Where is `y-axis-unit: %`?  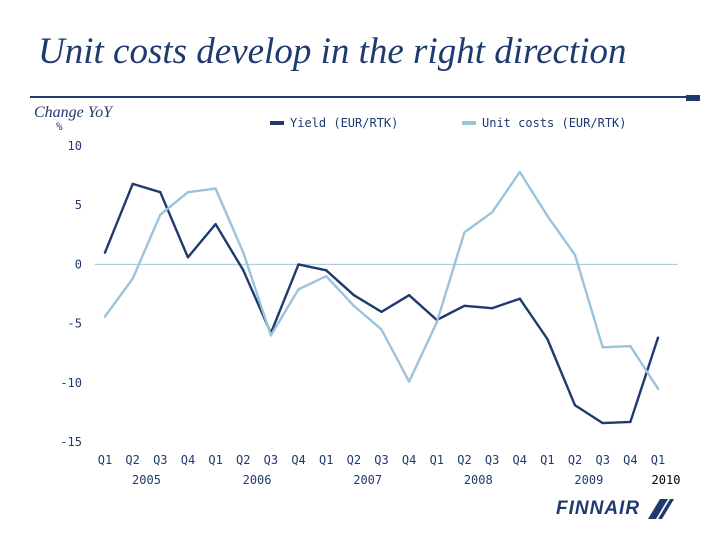 y-axis-unit: % is located at coordinates (59, 126).